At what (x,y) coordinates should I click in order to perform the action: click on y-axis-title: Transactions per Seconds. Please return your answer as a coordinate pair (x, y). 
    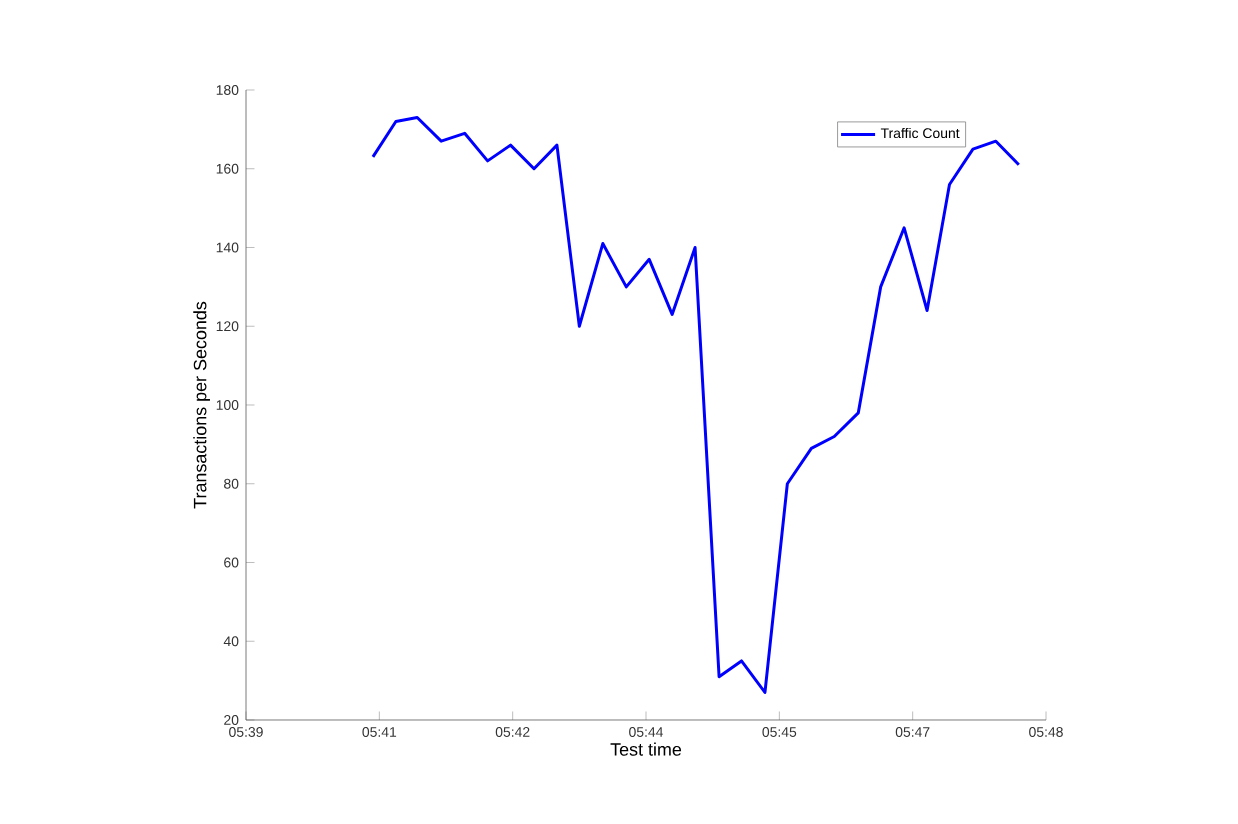
    Looking at the image, I should click on (201, 405).